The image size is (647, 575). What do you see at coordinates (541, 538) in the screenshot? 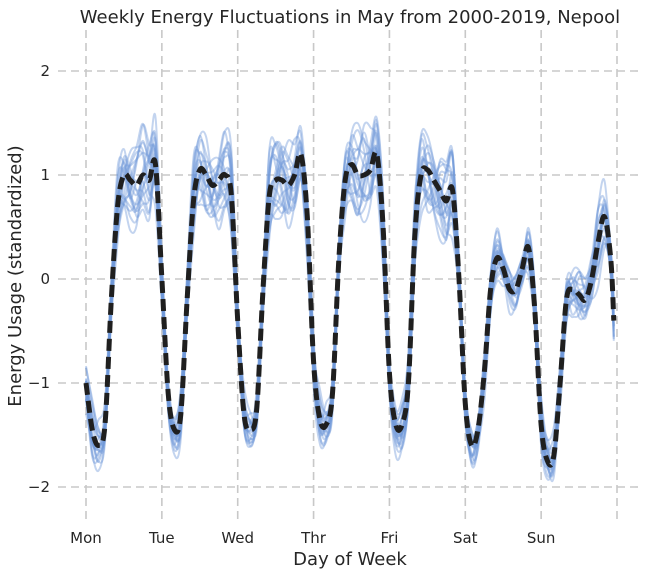
I see `x-tick-label: Sun` at bounding box center [541, 538].